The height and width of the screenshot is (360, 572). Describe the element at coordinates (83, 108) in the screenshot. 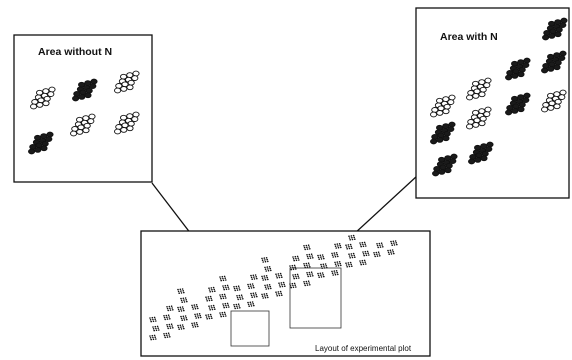

I see `panel-without-n: Area without N` at that location.